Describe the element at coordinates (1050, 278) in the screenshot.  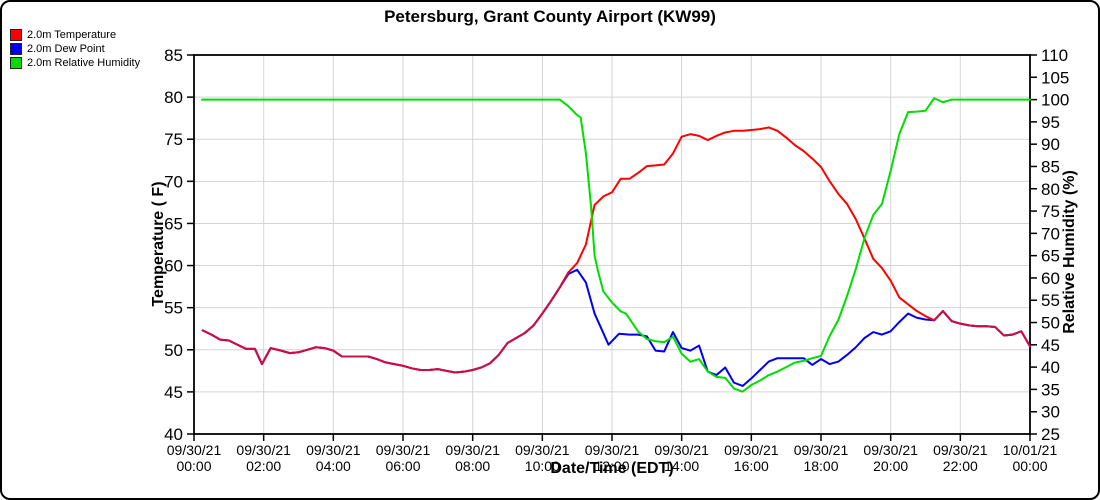
I see `y-tick-label-right: 60` at that location.